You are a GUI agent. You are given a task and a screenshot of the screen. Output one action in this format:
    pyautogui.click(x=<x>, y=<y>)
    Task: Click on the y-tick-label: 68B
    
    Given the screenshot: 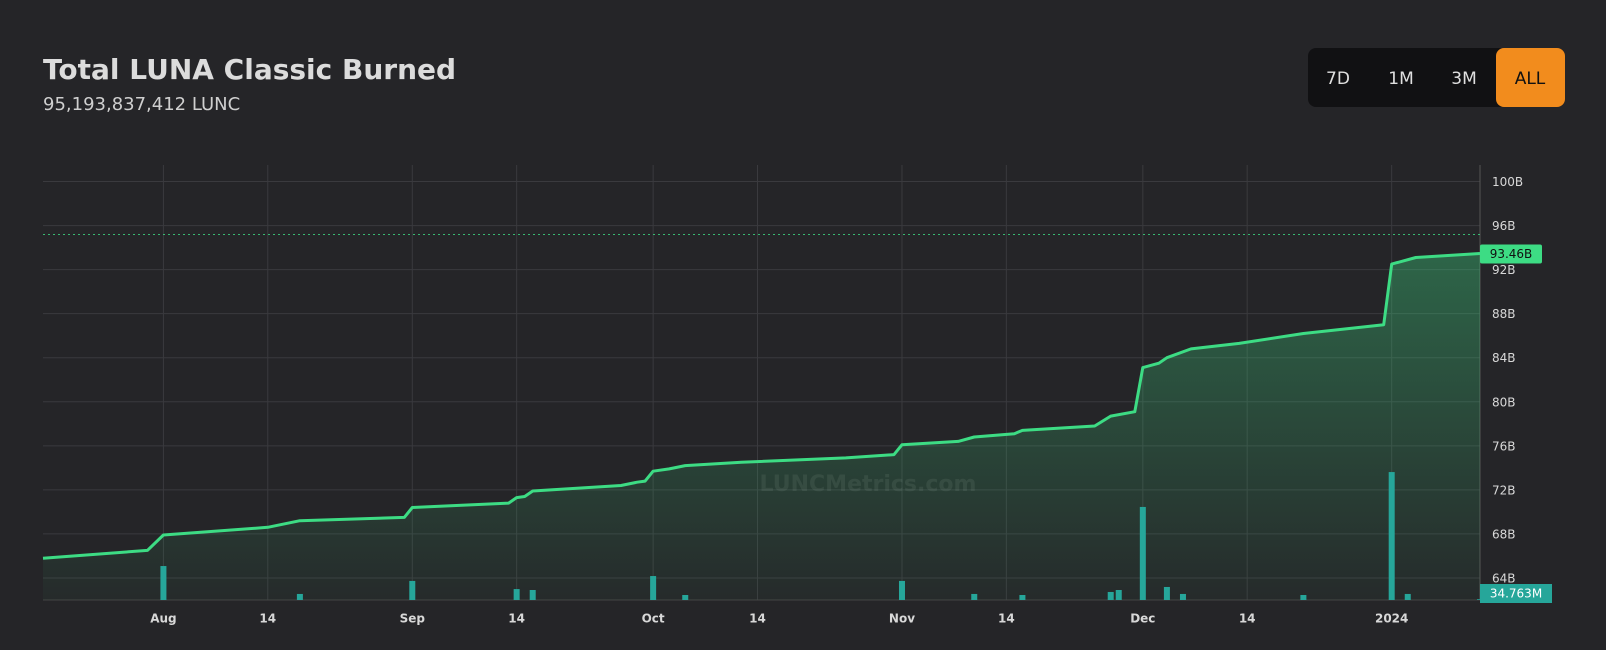 What is the action you would take?
    pyautogui.click(x=1504, y=534)
    